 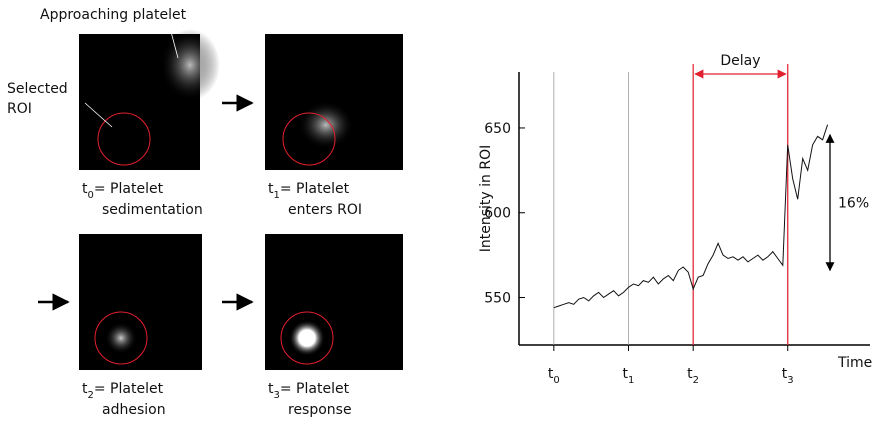 What do you see at coordinates (497, 129) in the screenshot?
I see `y-tick-label: 650` at bounding box center [497, 129].